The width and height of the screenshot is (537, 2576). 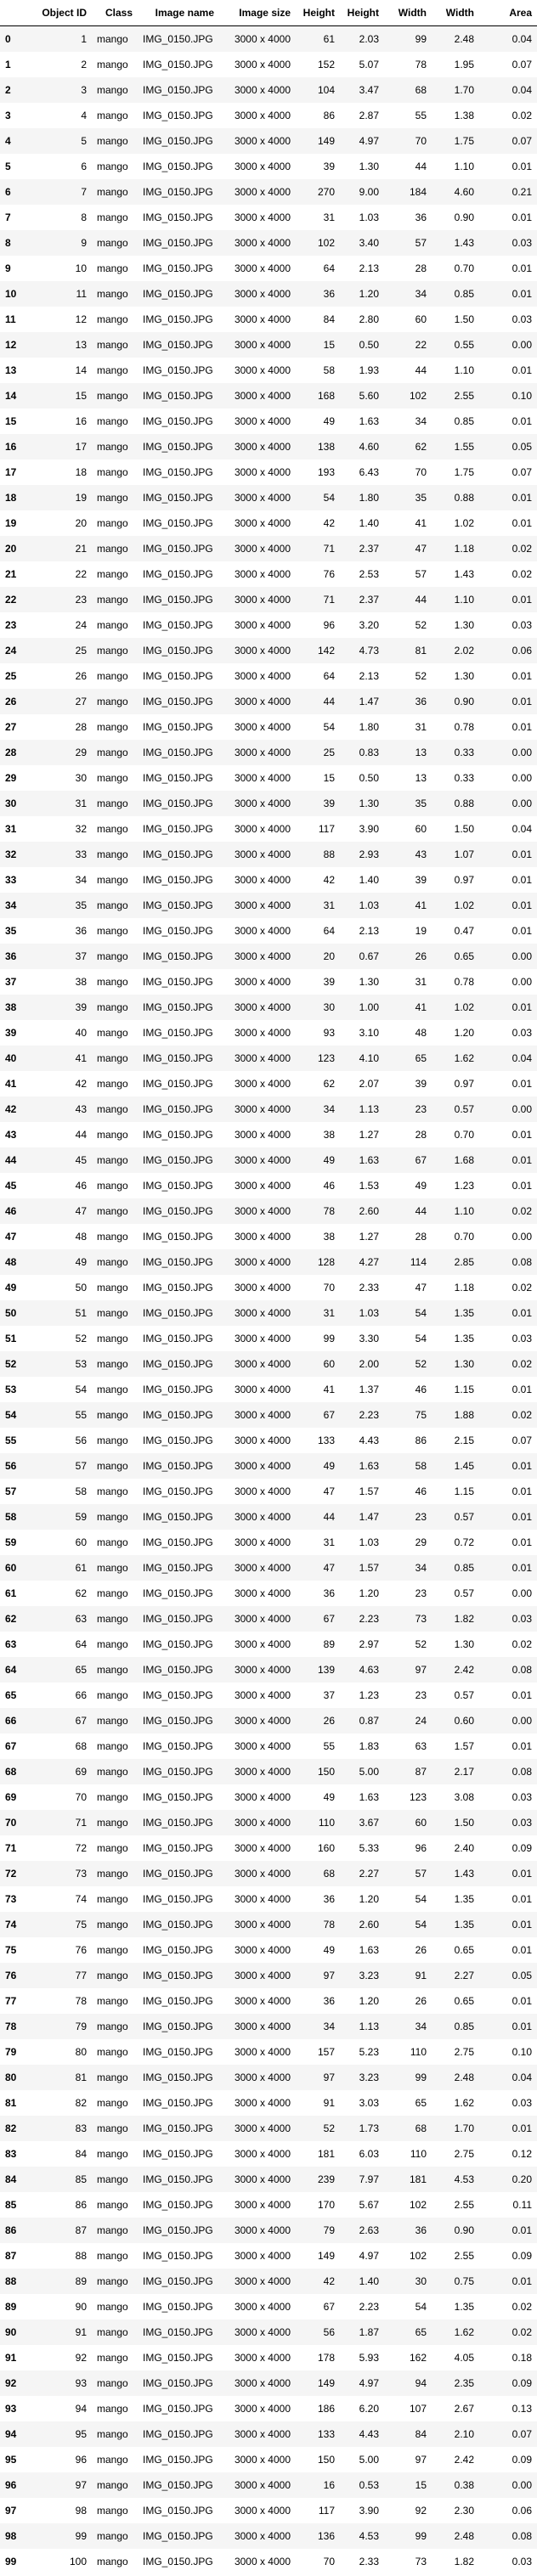 What do you see at coordinates (84, 141) in the screenshot?
I see `cell-object-id: 5` at bounding box center [84, 141].